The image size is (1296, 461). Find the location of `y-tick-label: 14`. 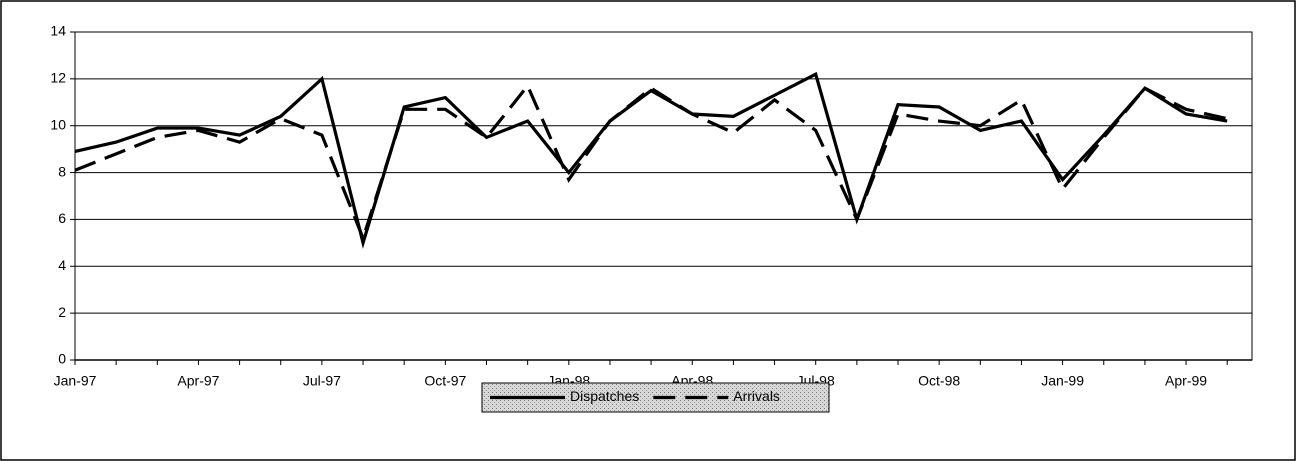

y-tick-label: 14 is located at coordinates (58, 31).